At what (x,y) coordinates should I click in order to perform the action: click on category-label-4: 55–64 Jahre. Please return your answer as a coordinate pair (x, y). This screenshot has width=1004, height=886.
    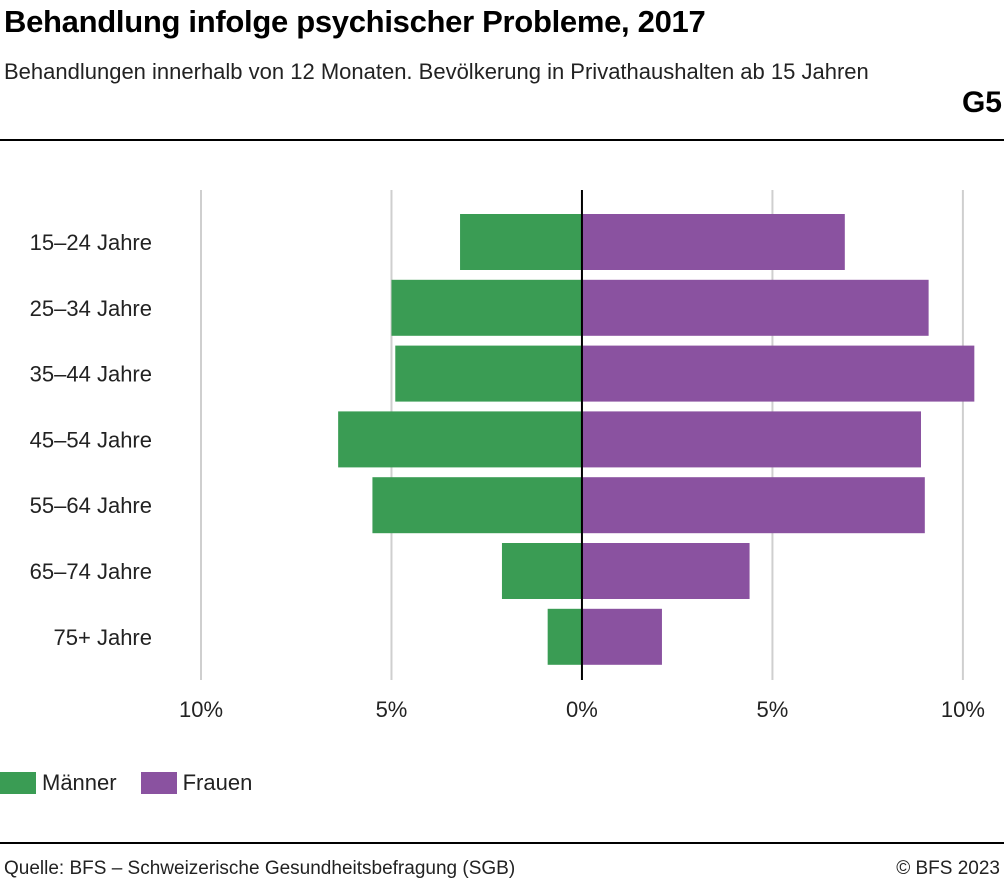
    Looking at the image, I should click on (91, 505).